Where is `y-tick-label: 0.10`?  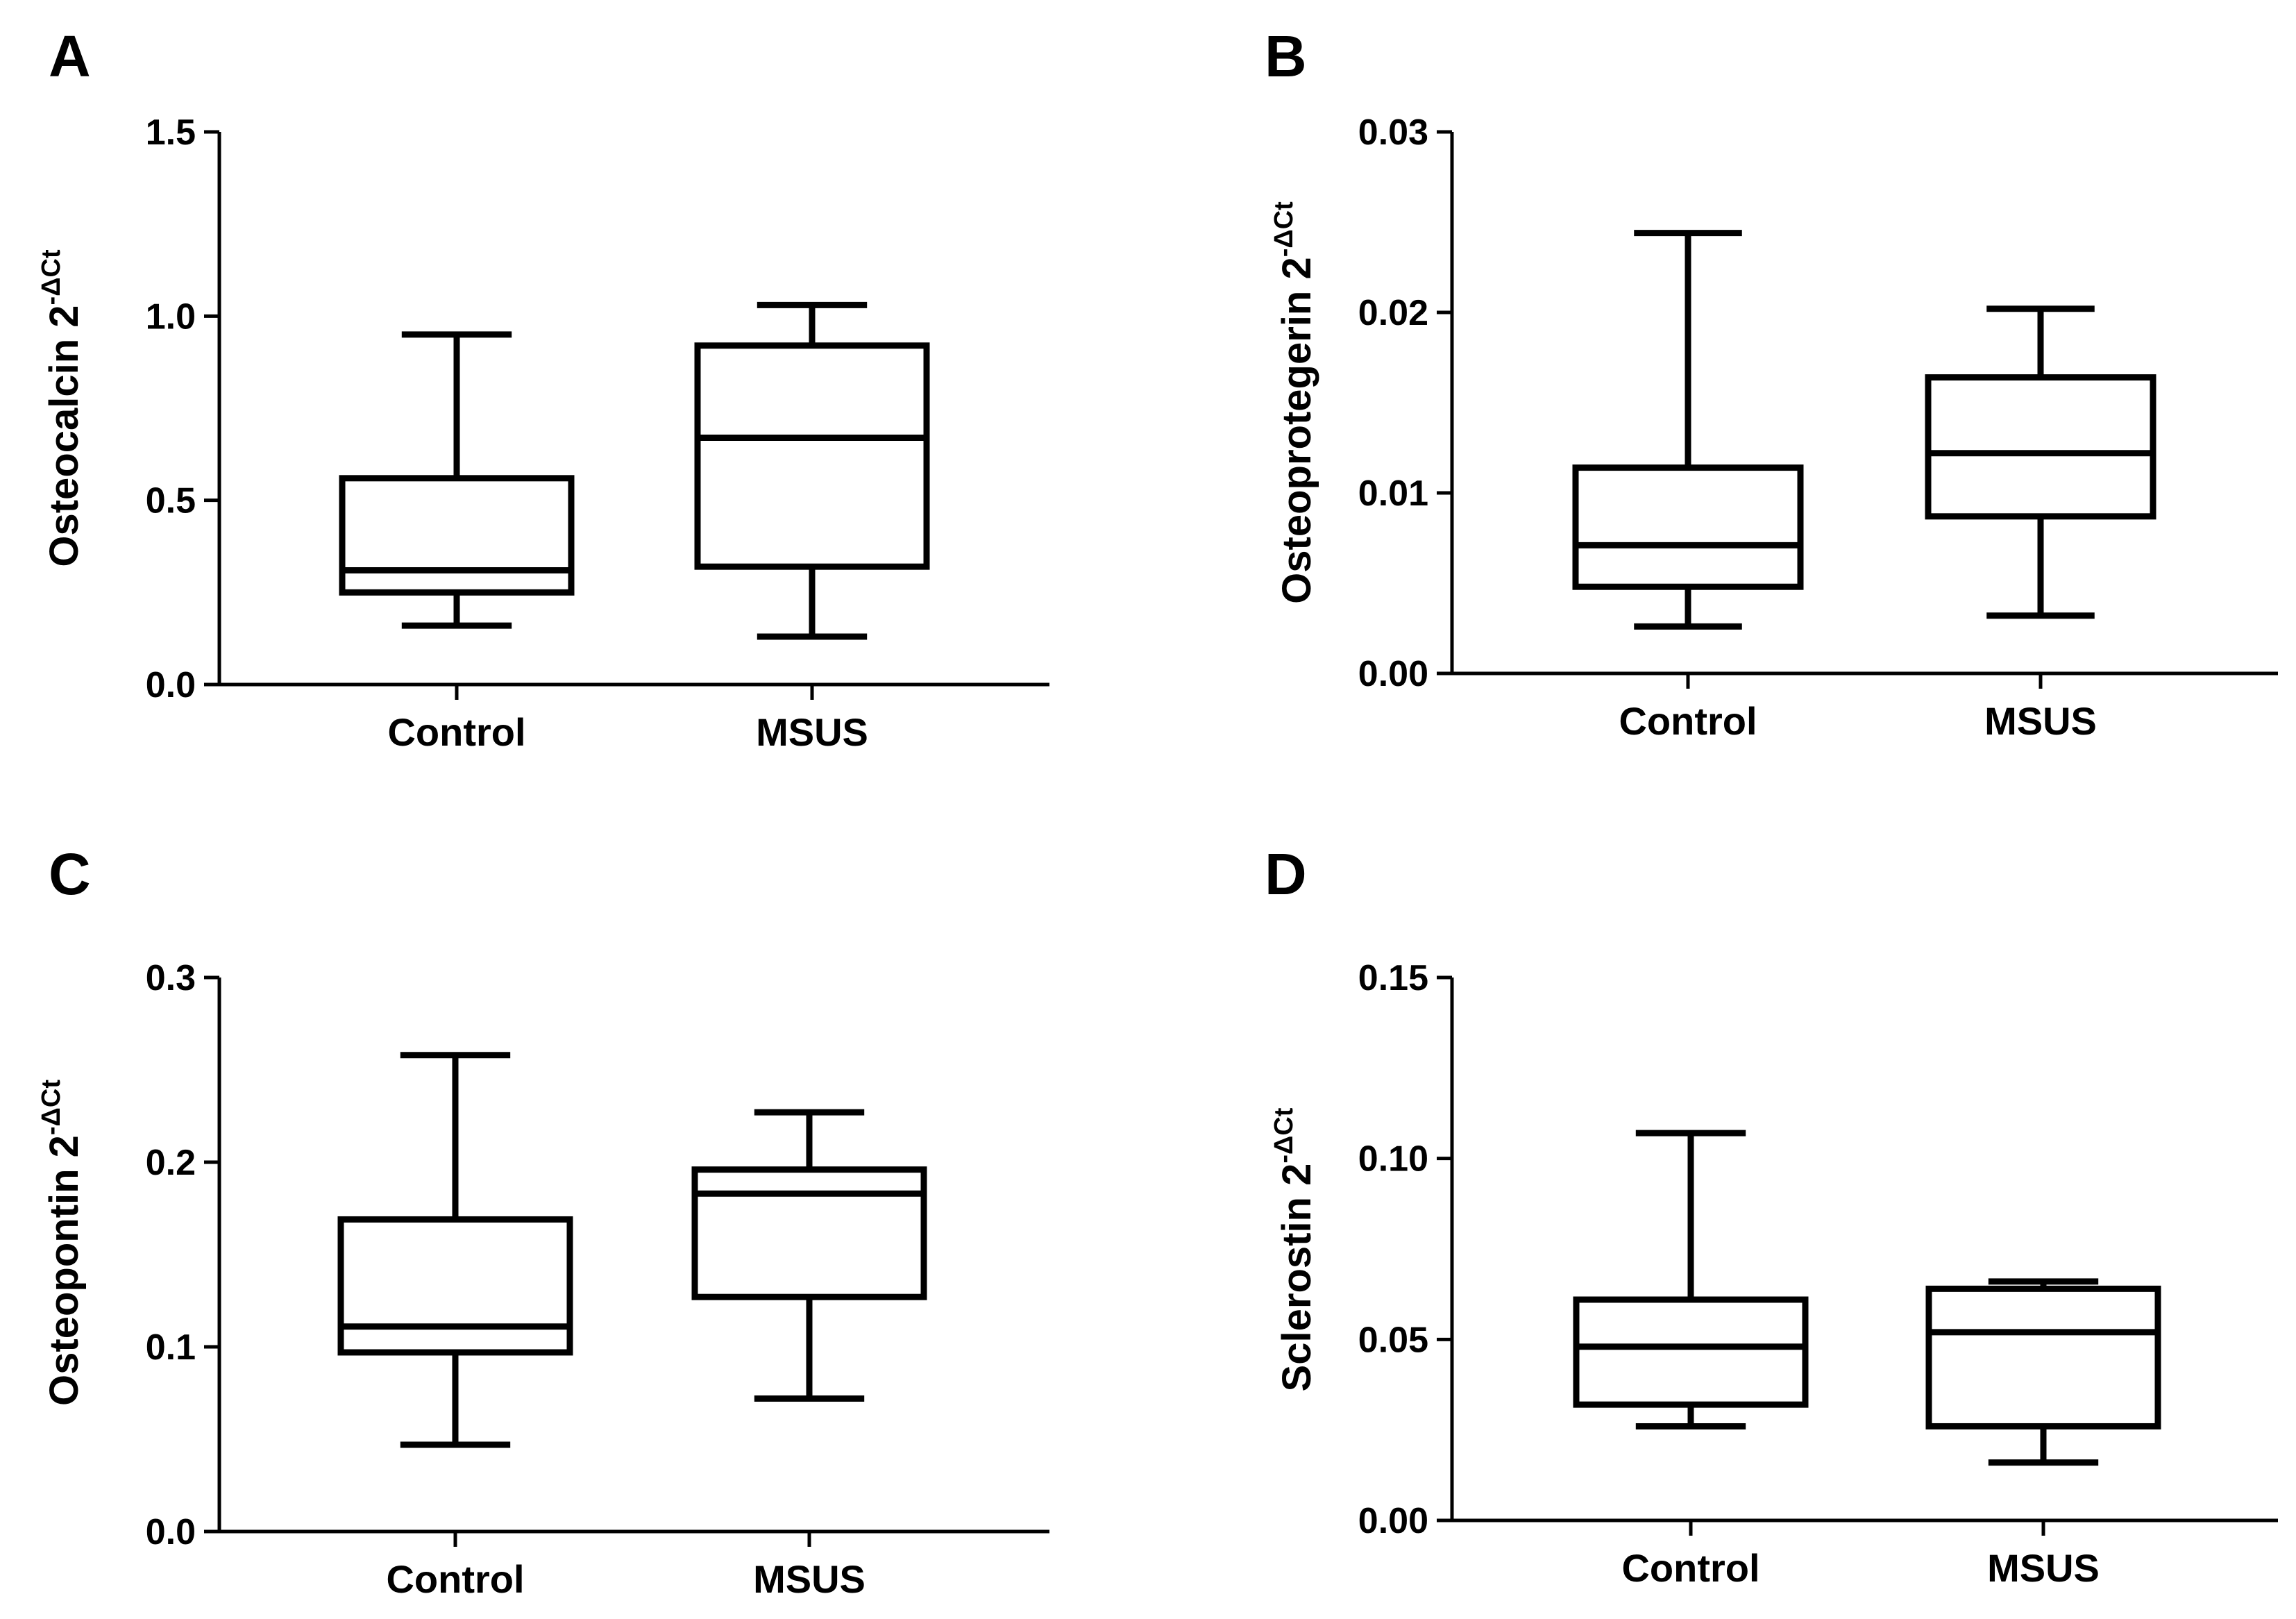
y-tick-label: 0.10 is located at coordinates (1393, 1159).